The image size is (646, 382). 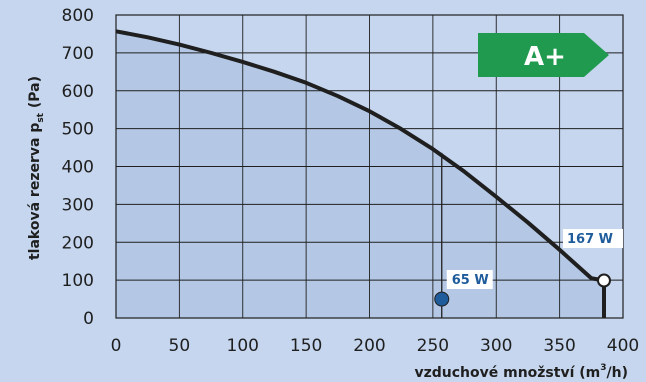 I want to click on y-tick-labels: 0 100 200 300 400 500 600 700 800, so click(x=78, y=167).